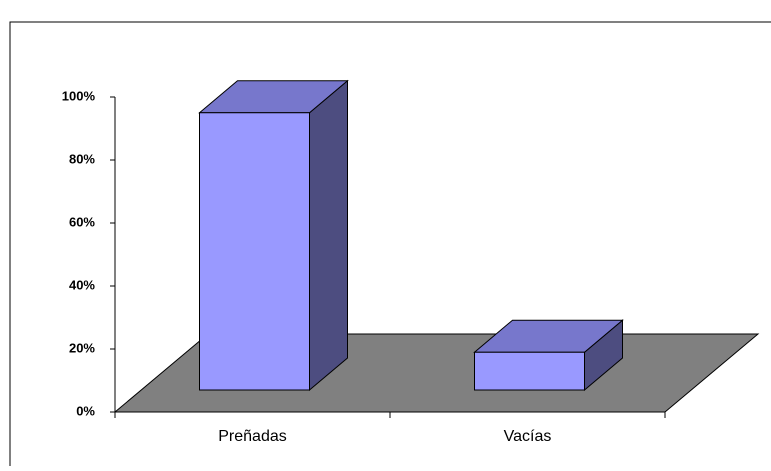  Describe the element at coordinates (82, 284) in the screenshot. I see `y-tick-label: 40%` at that location.